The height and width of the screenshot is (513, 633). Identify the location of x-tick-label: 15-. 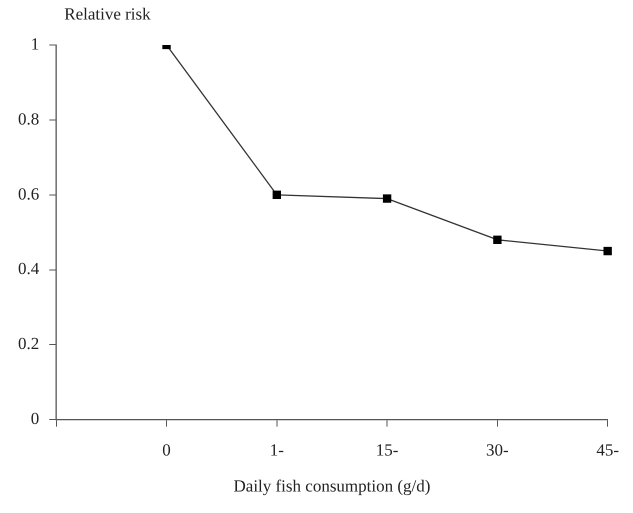
(387, 450).